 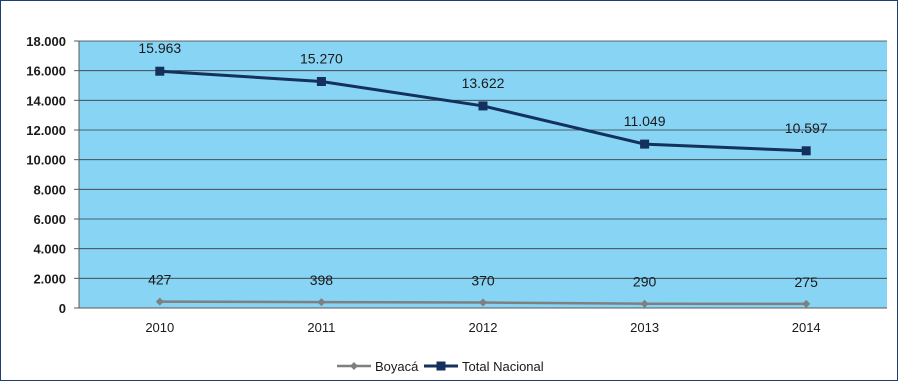 I want to click on y-tick-label: 16.000, so click(x=46, y=71).